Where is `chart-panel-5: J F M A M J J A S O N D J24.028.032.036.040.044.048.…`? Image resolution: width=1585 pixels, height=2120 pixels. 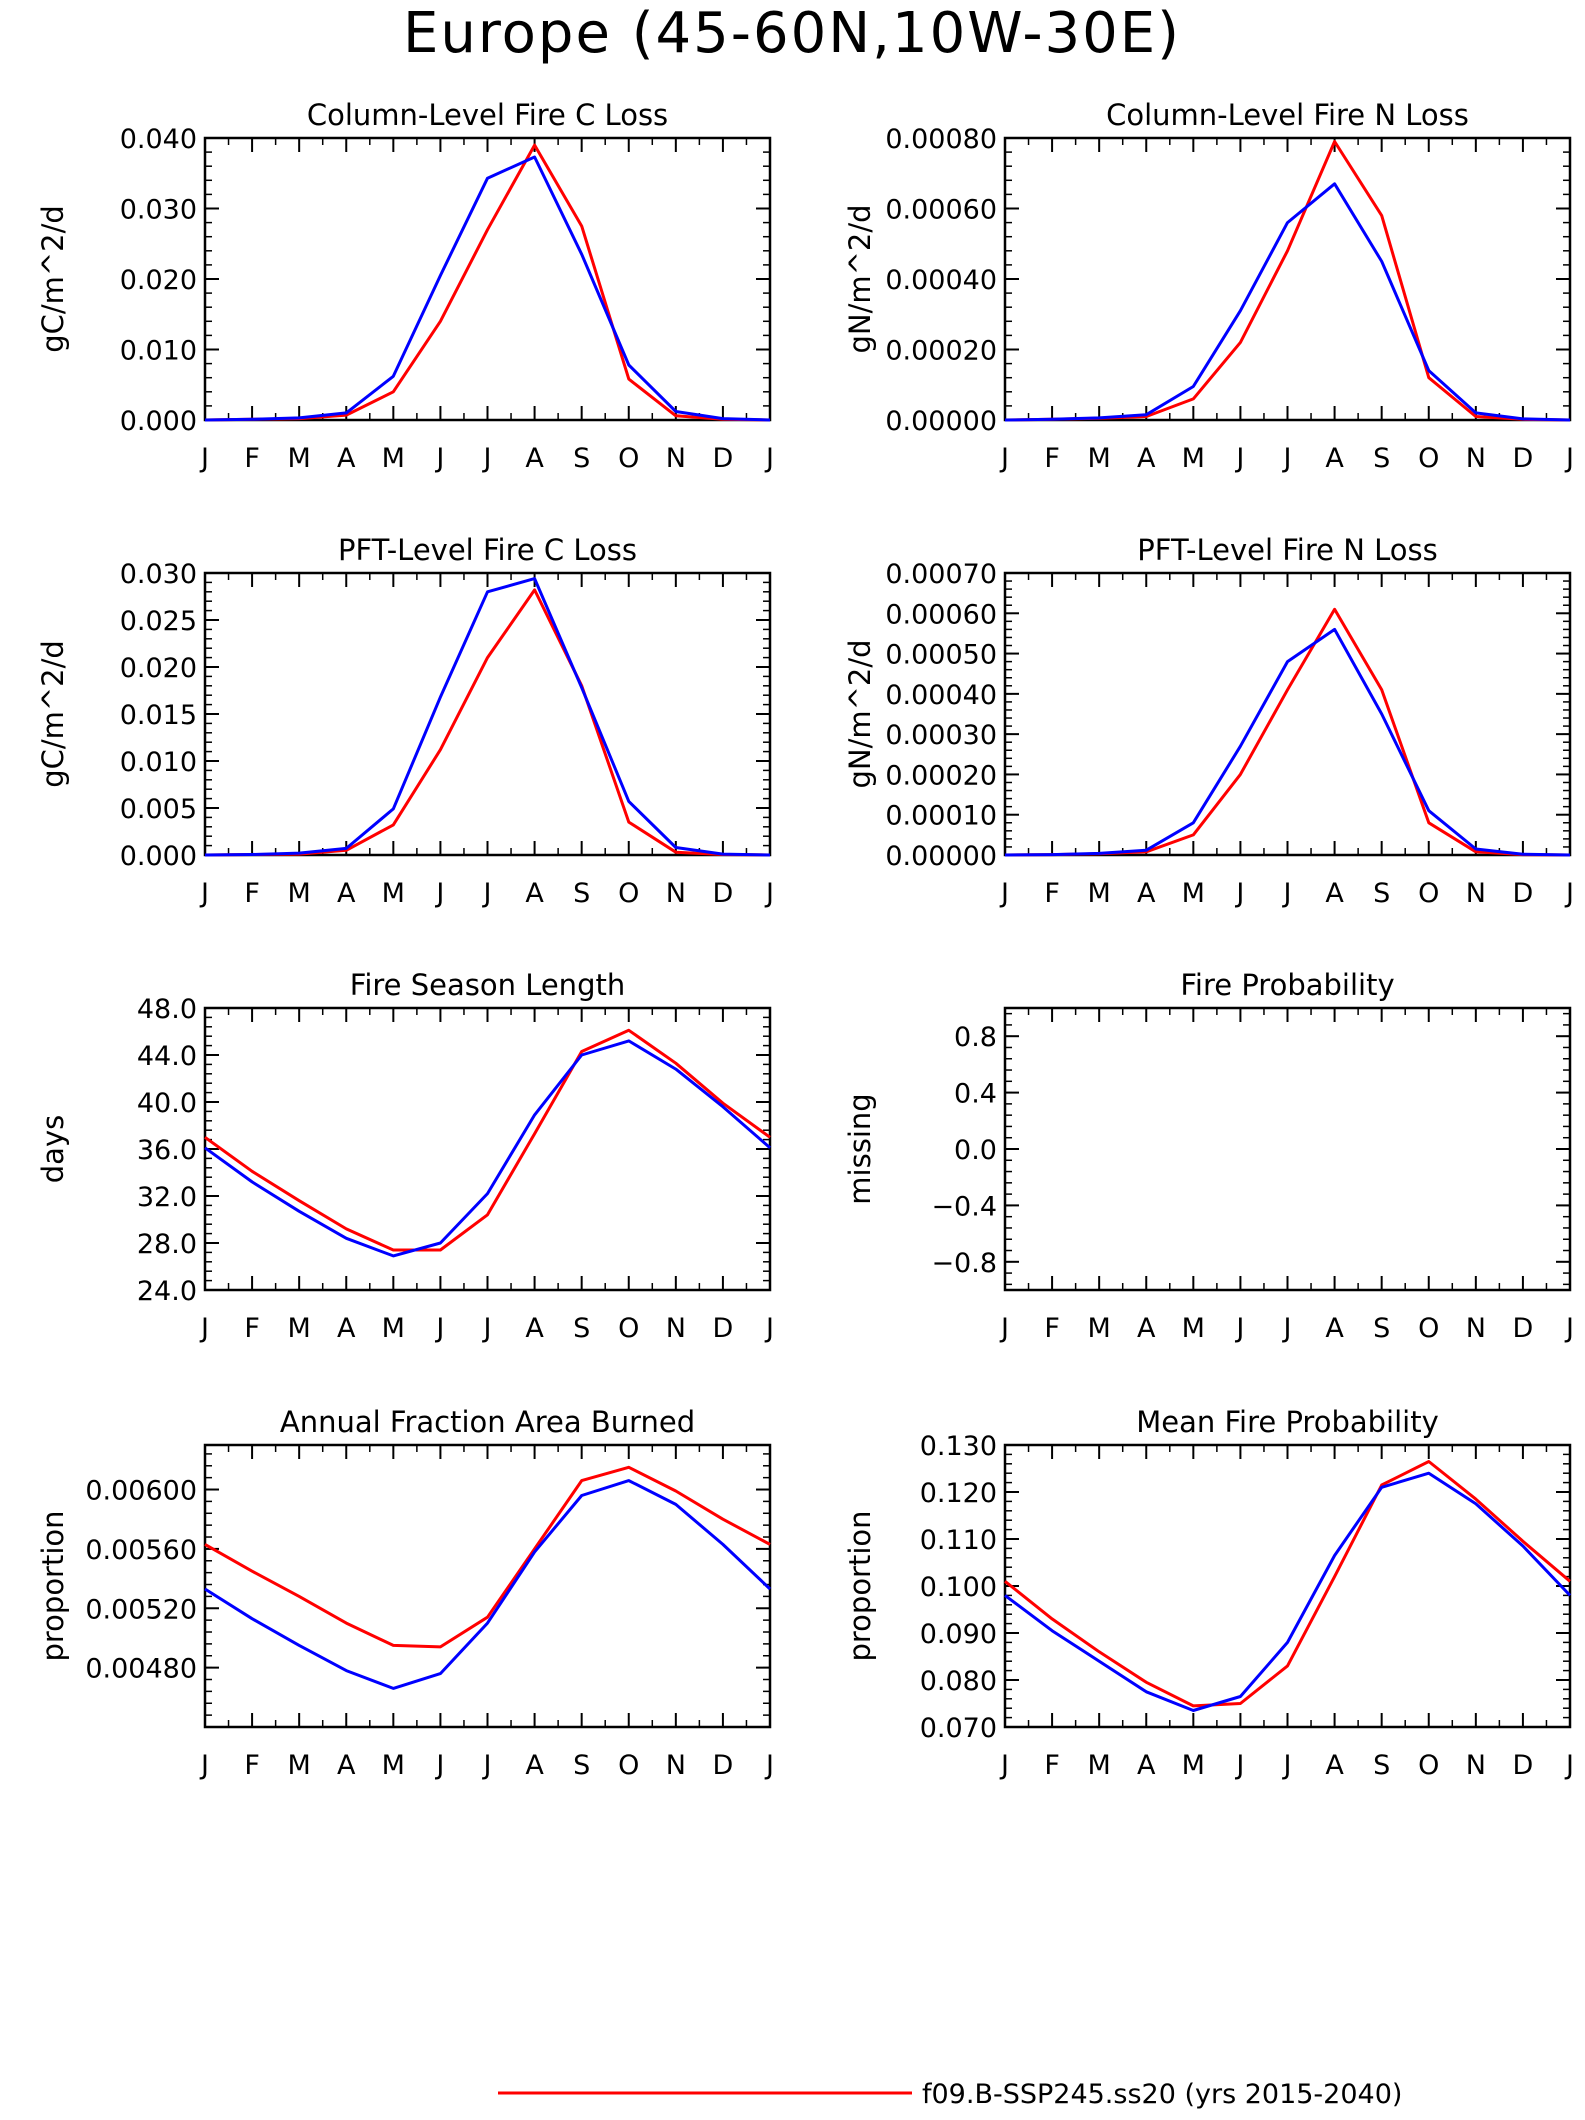
chart-panel-5: J F M A M J J A S O N D J24.028.032.036.040.044.048.… is located at coordinates (405, 1156).